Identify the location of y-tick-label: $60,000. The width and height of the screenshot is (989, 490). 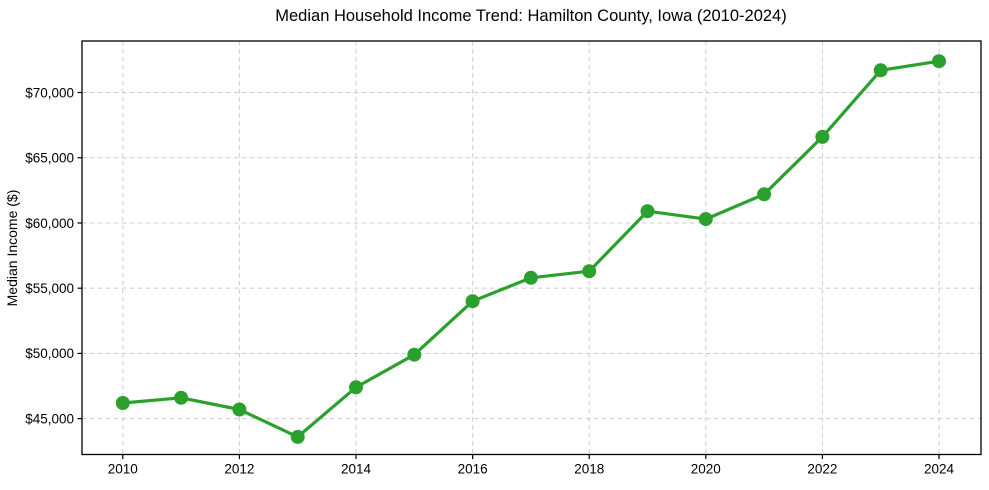
(49, 223).